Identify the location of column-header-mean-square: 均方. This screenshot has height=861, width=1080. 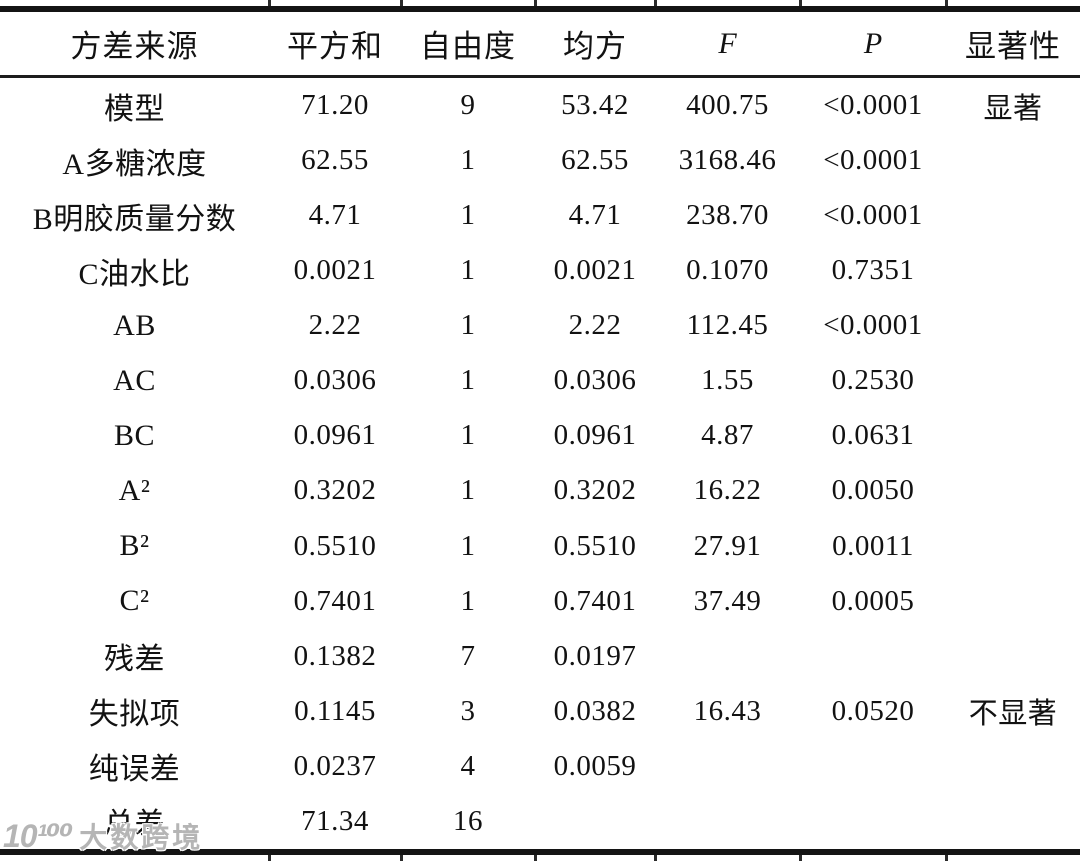
(595, 45).